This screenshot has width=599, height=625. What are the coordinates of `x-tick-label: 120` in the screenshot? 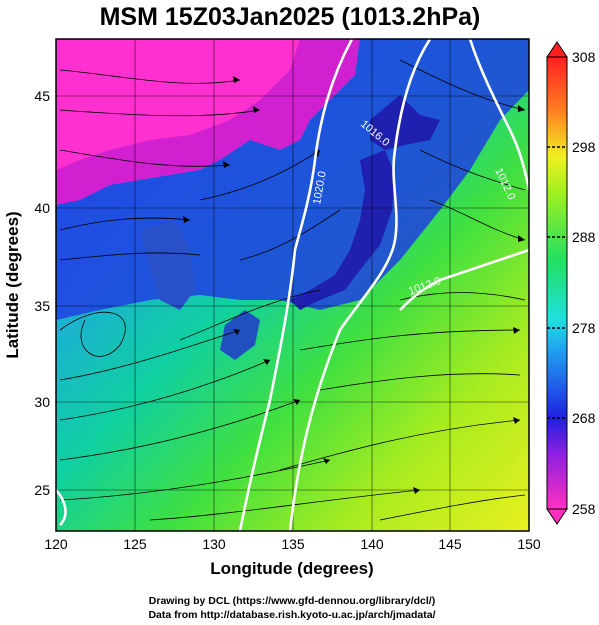 It's located at (56, 544).